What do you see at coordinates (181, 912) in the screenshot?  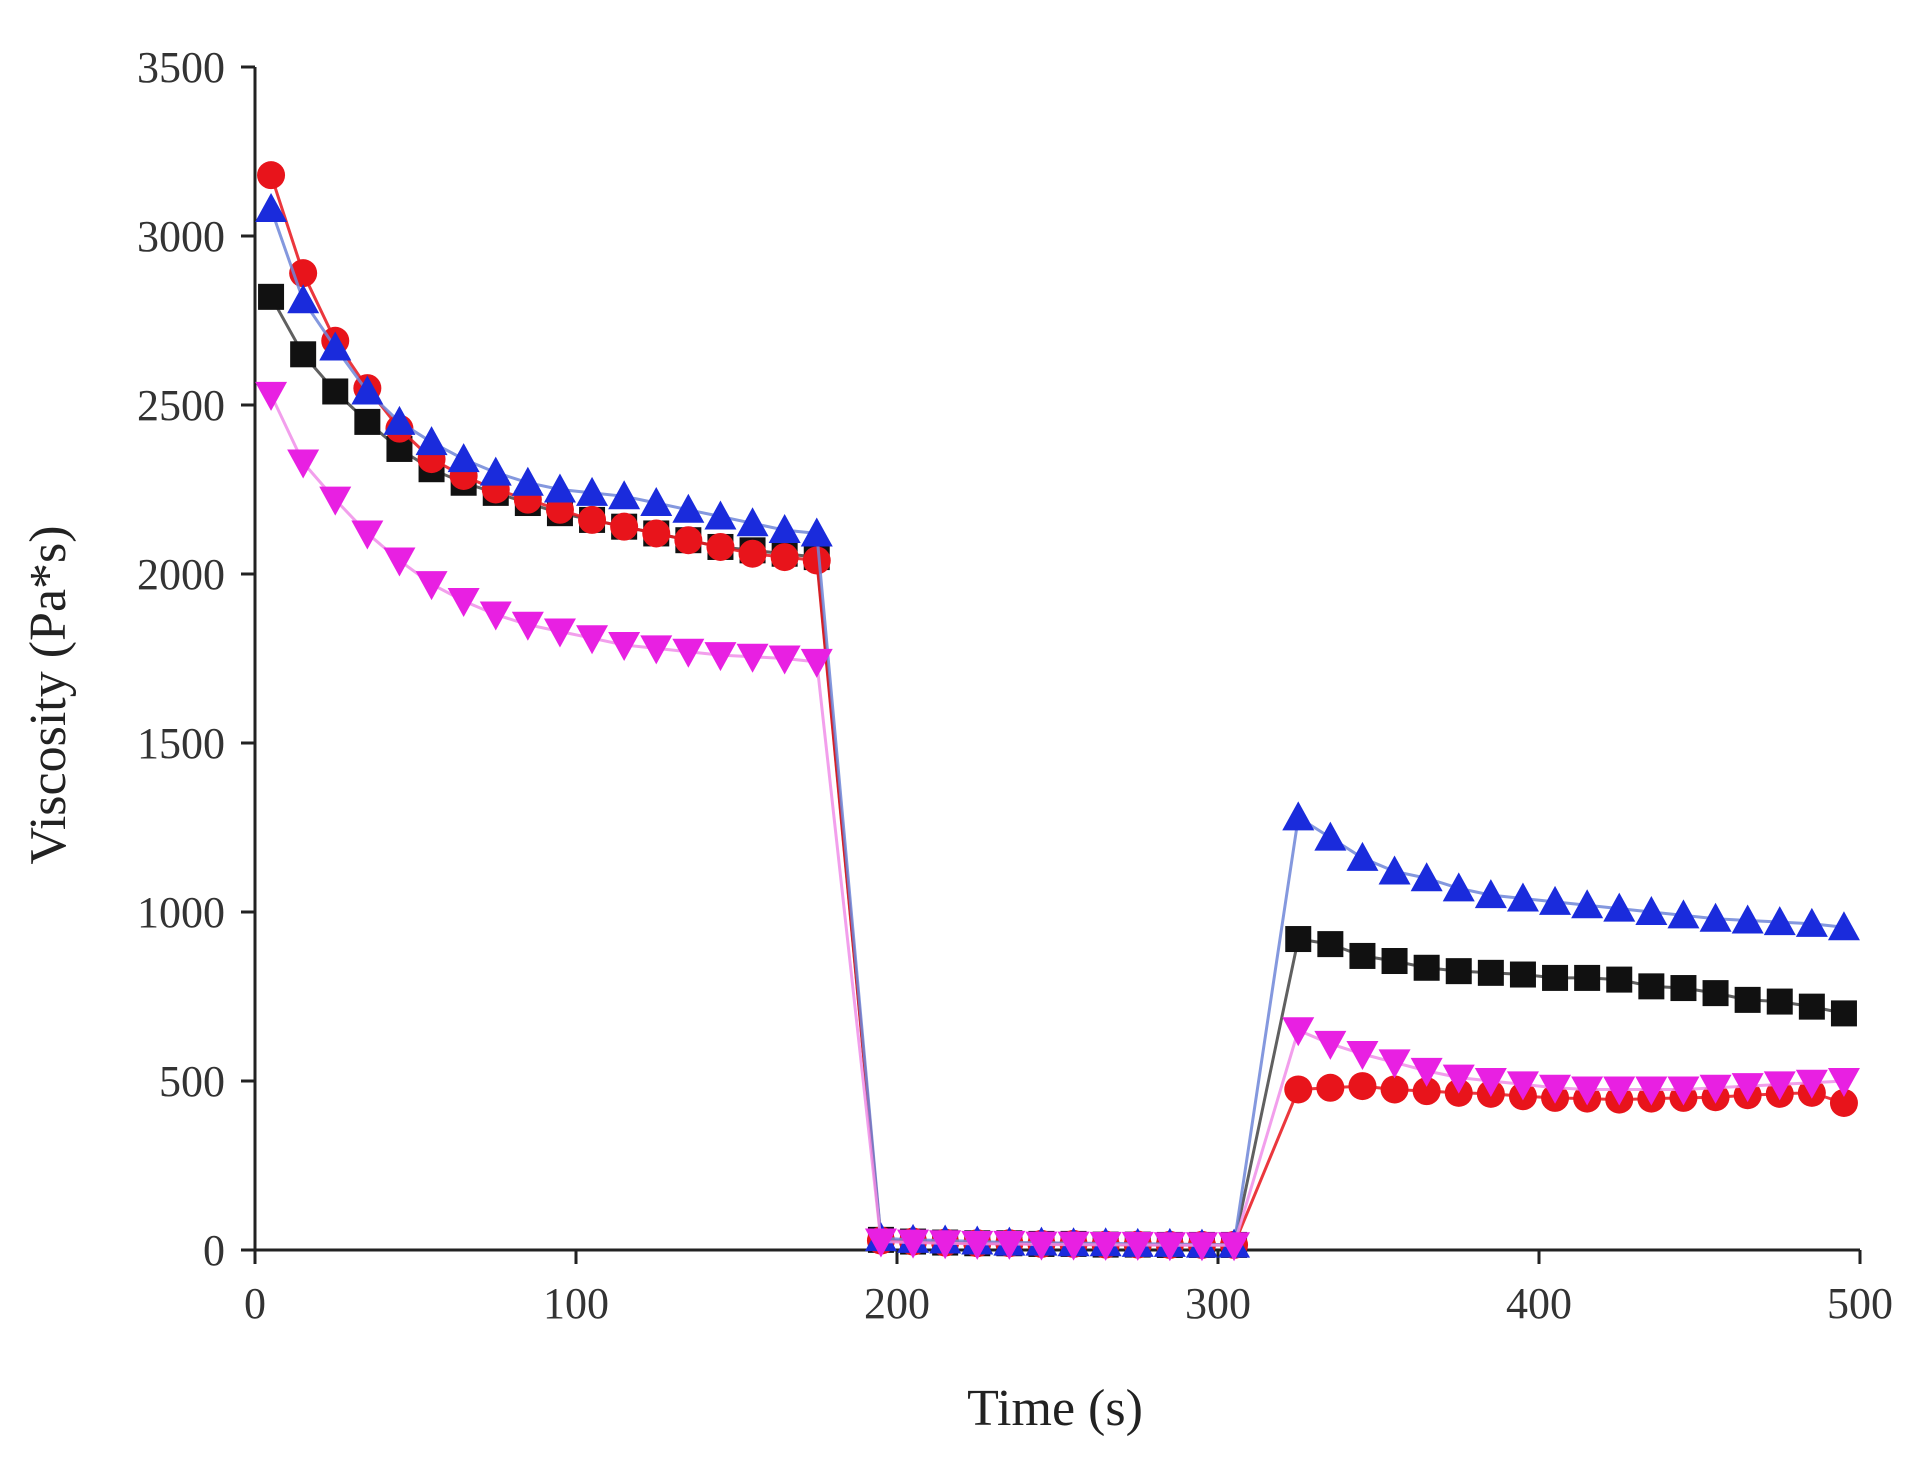 I see `y-tick-label: 1000` at bounding box center [181, 912].